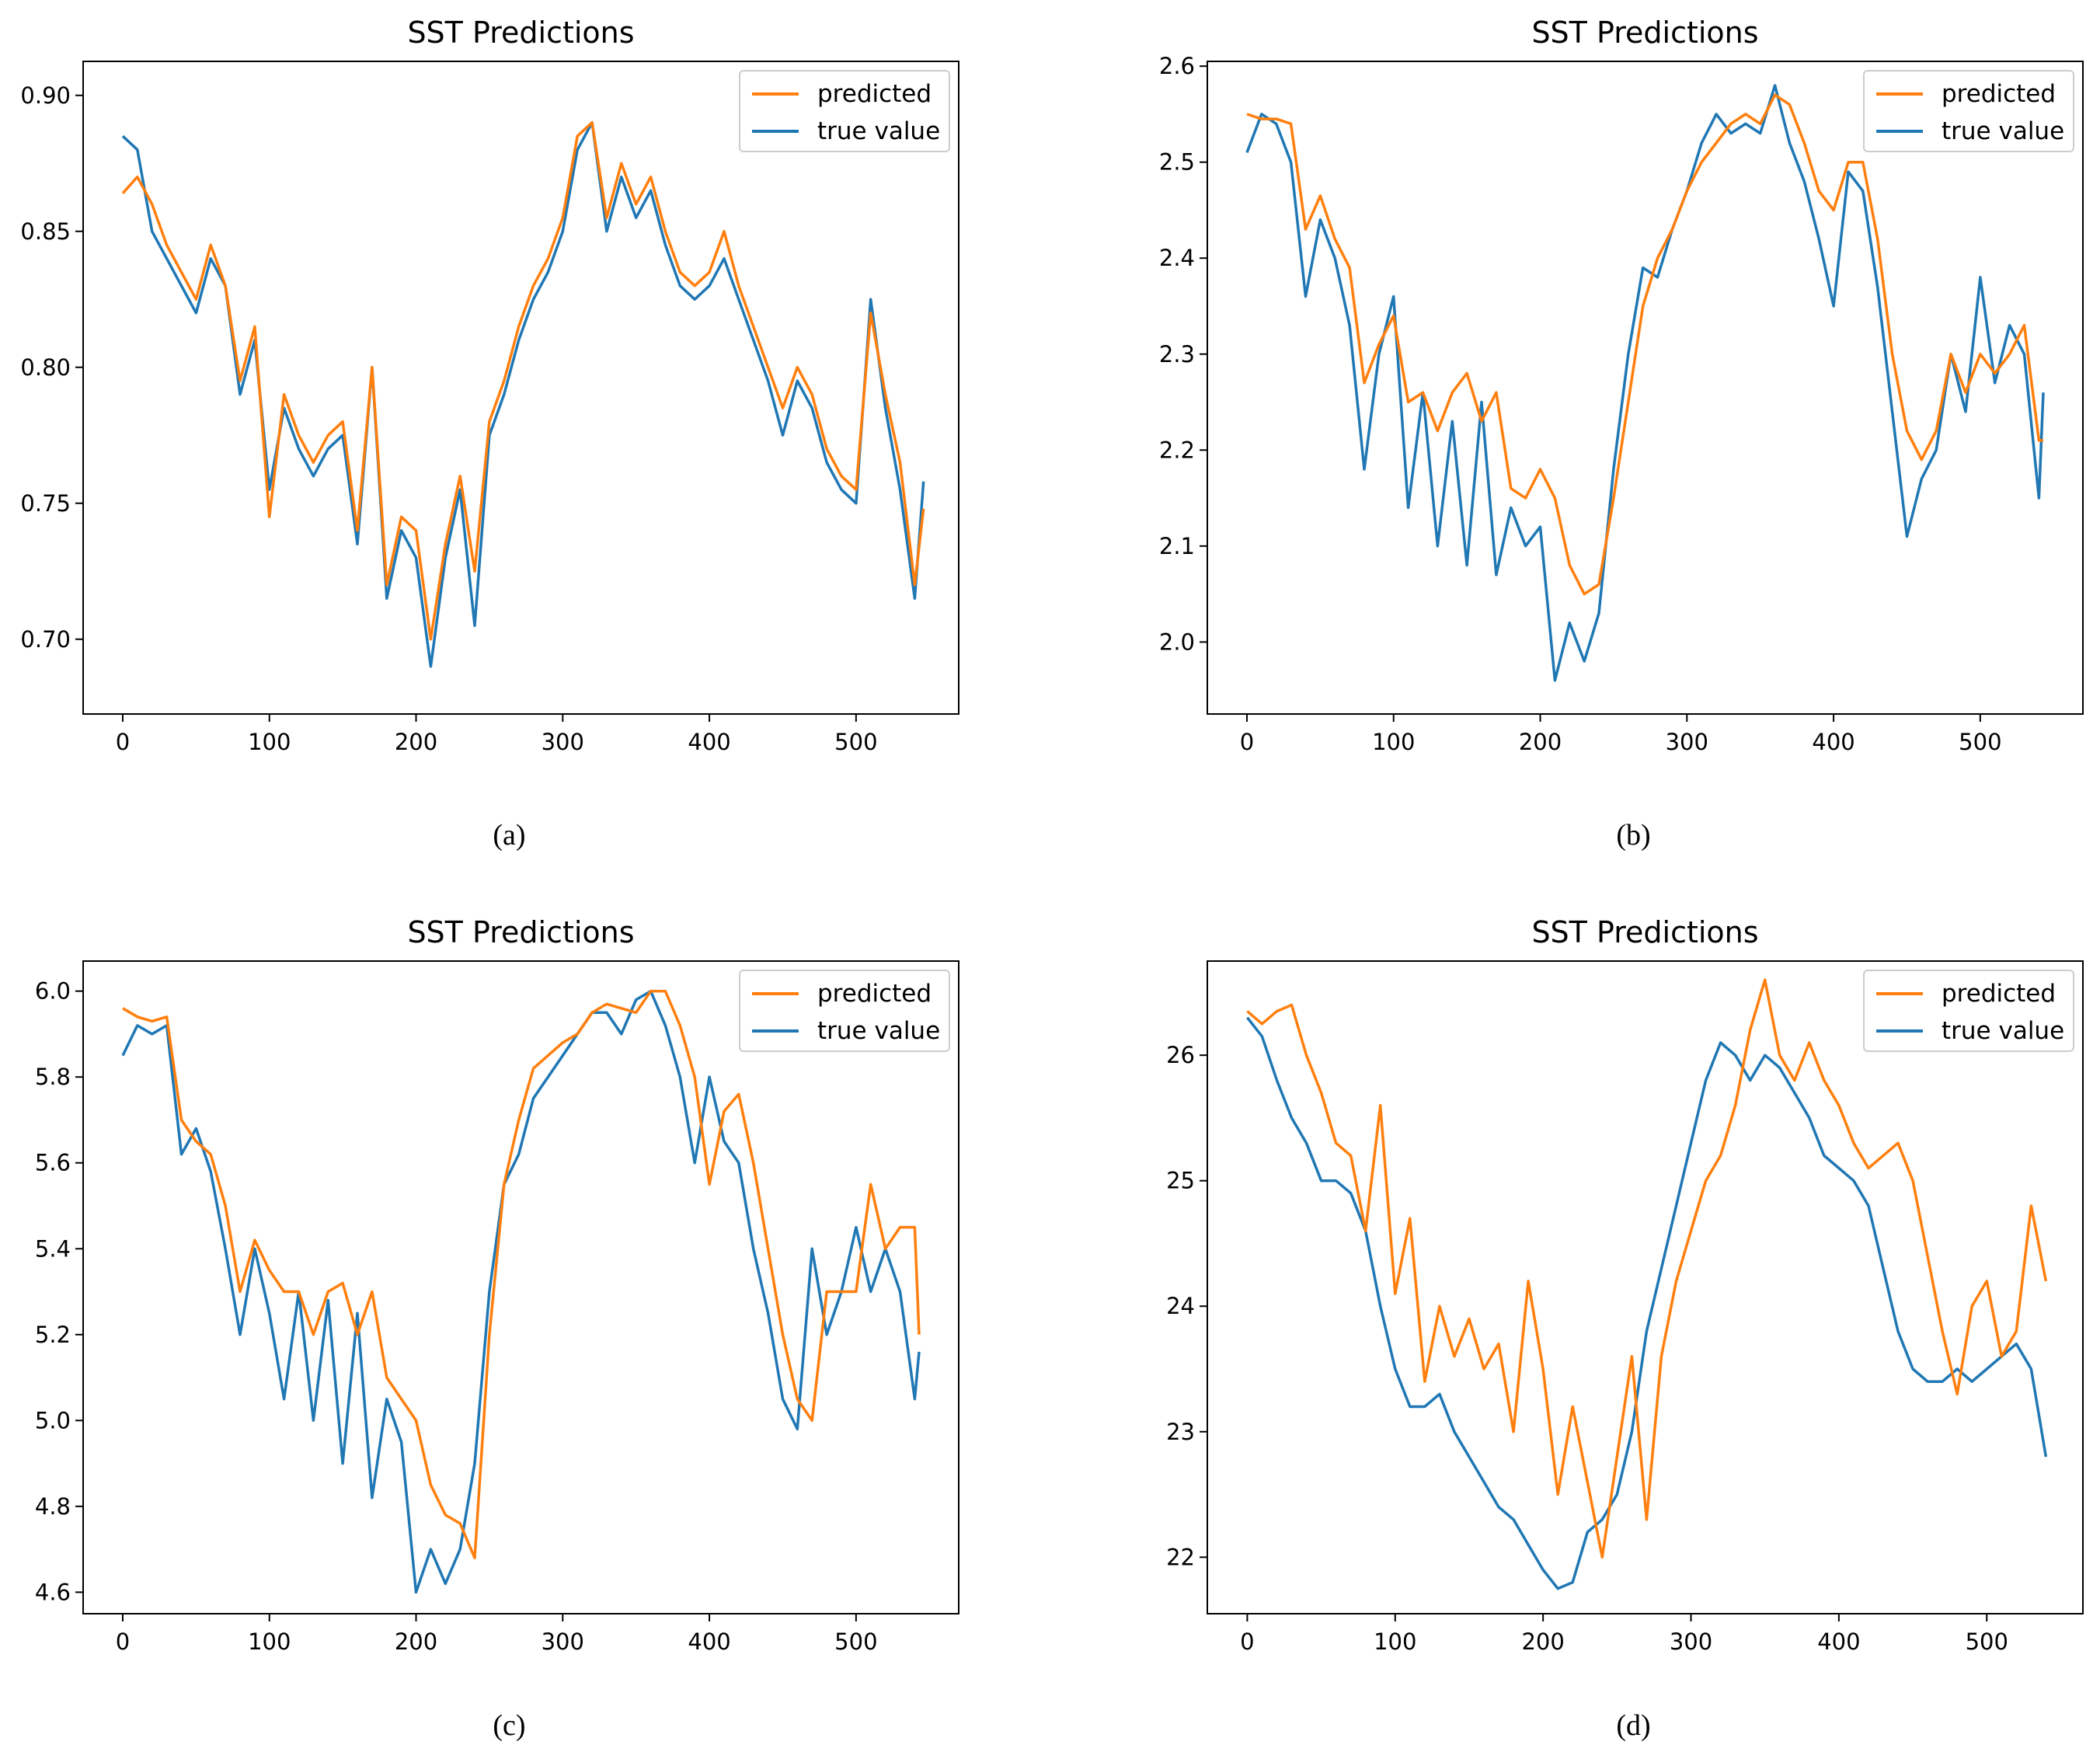 The image size is (2100, 1745). I want to click on panel-caption: (d), so click(1633, 1725).